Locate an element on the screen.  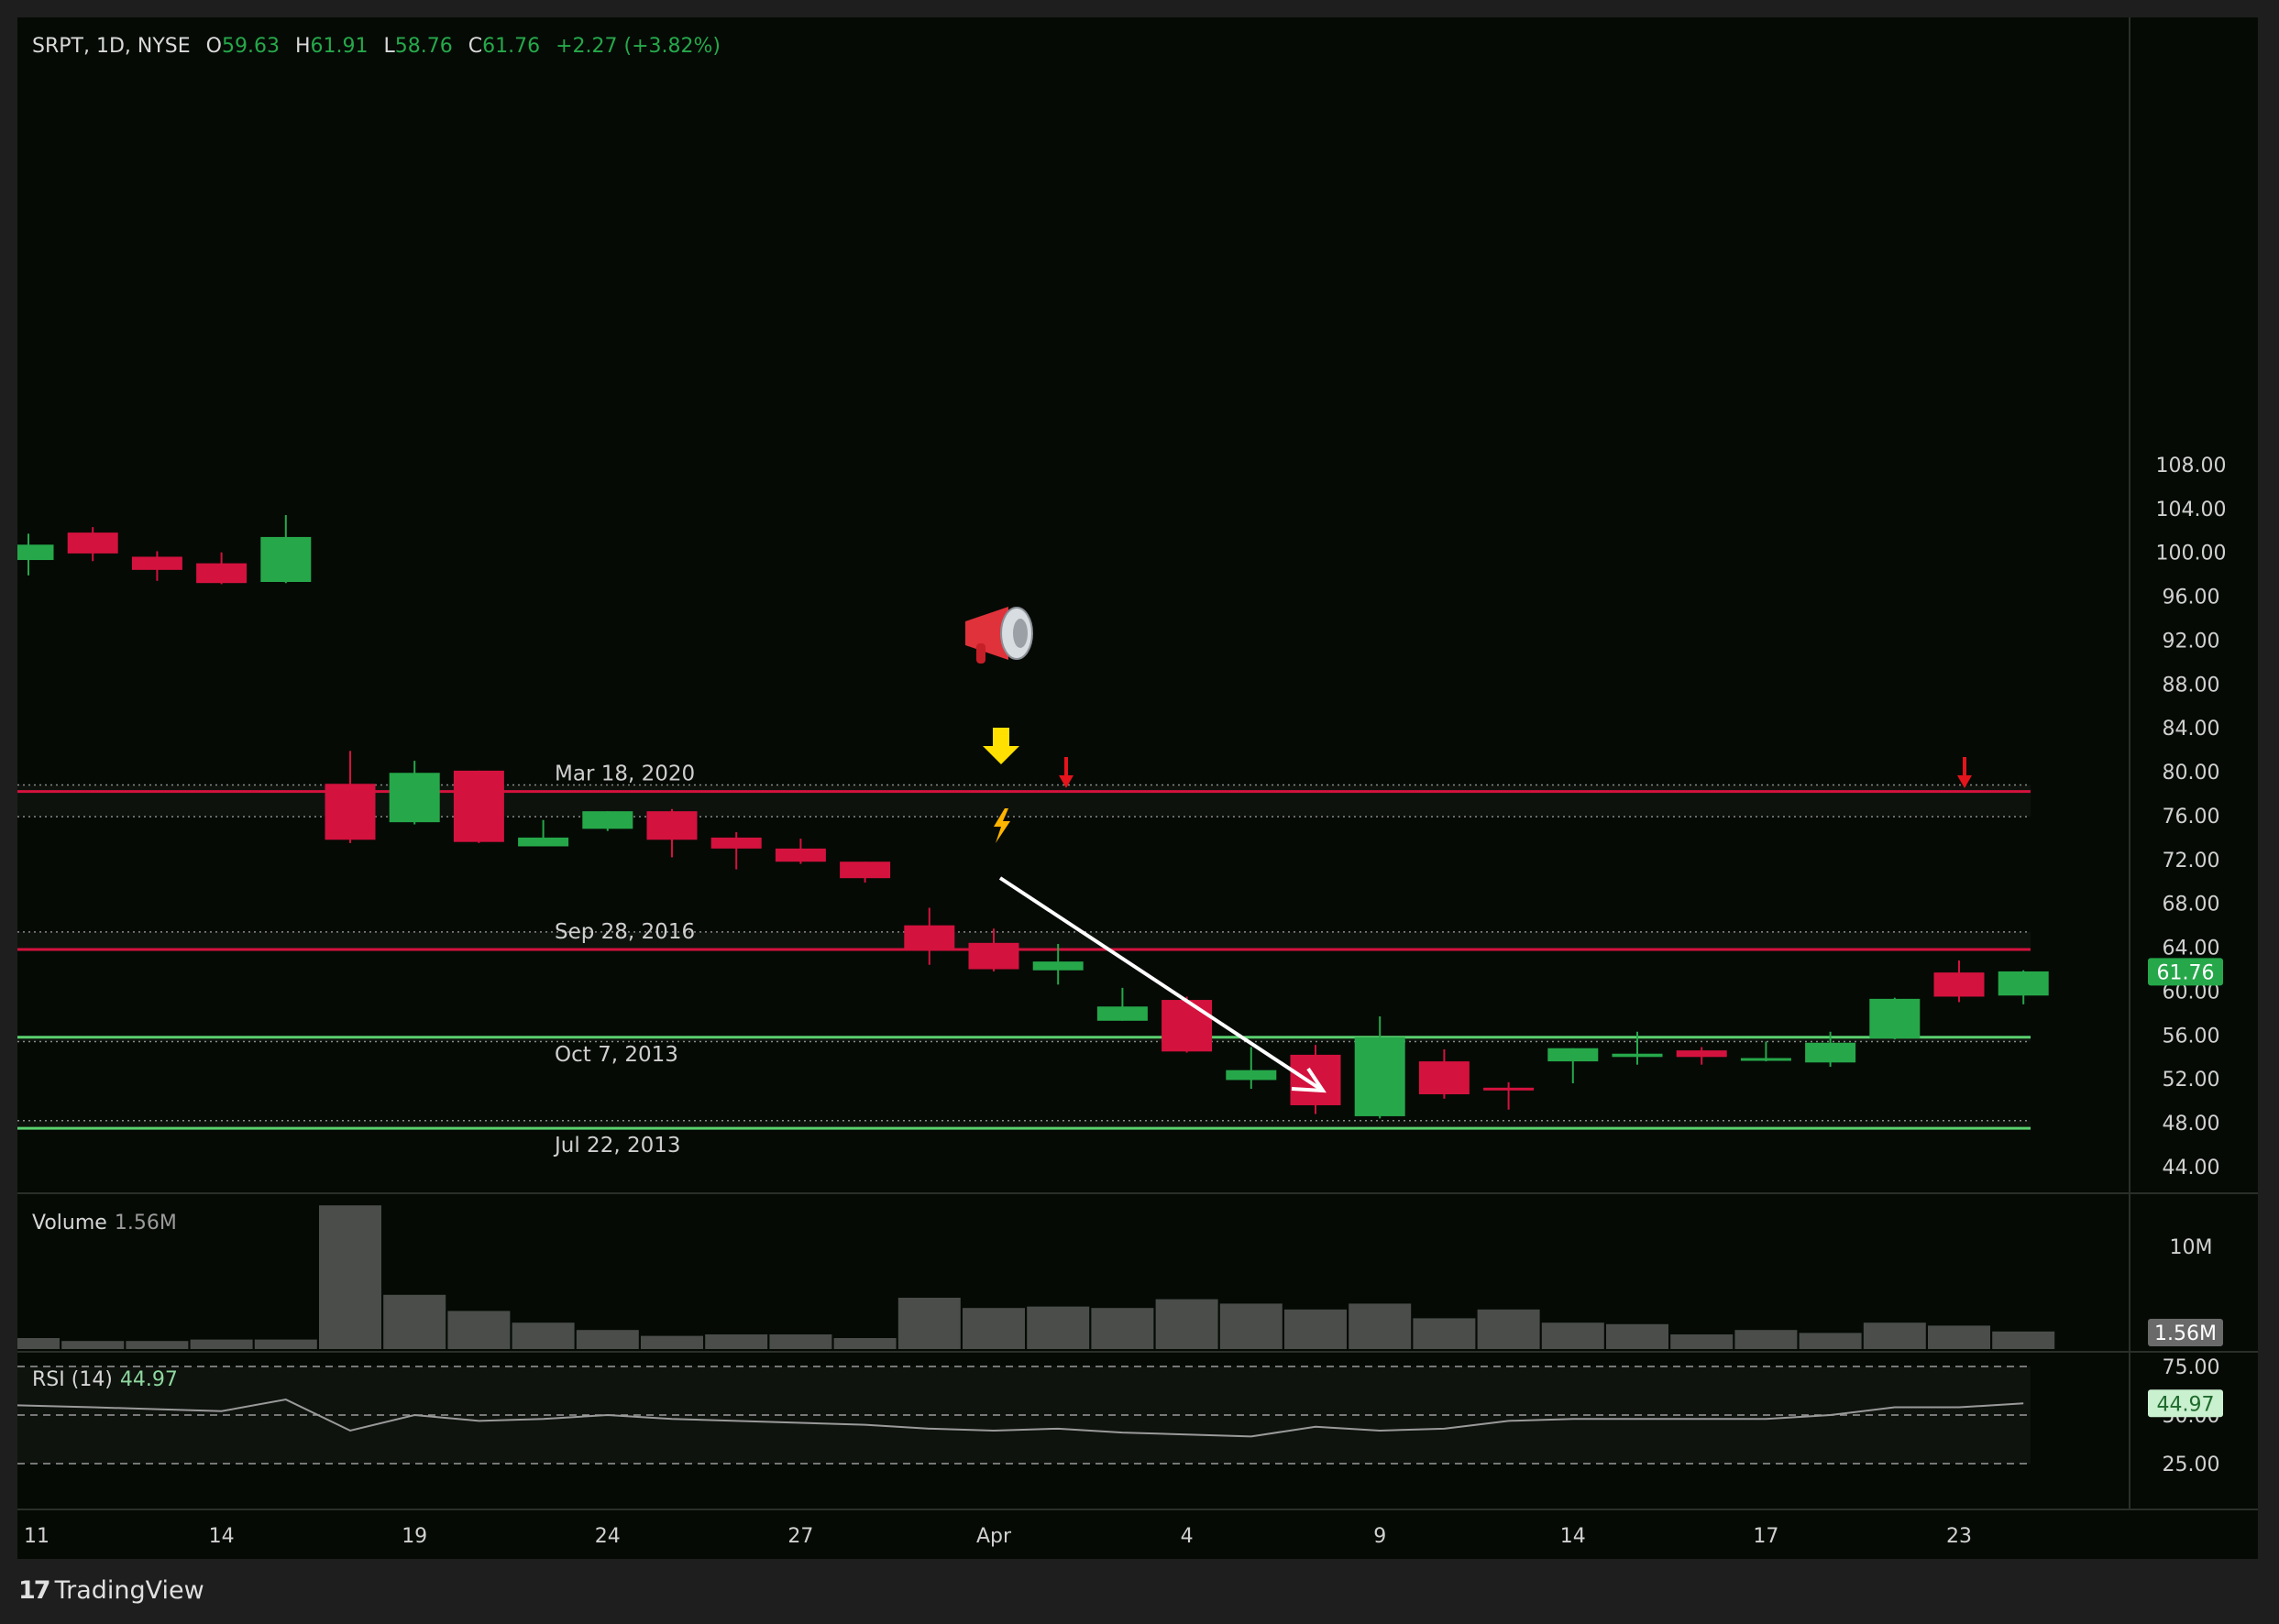
open-value: 59.63 is located at coordinates (250, 46).